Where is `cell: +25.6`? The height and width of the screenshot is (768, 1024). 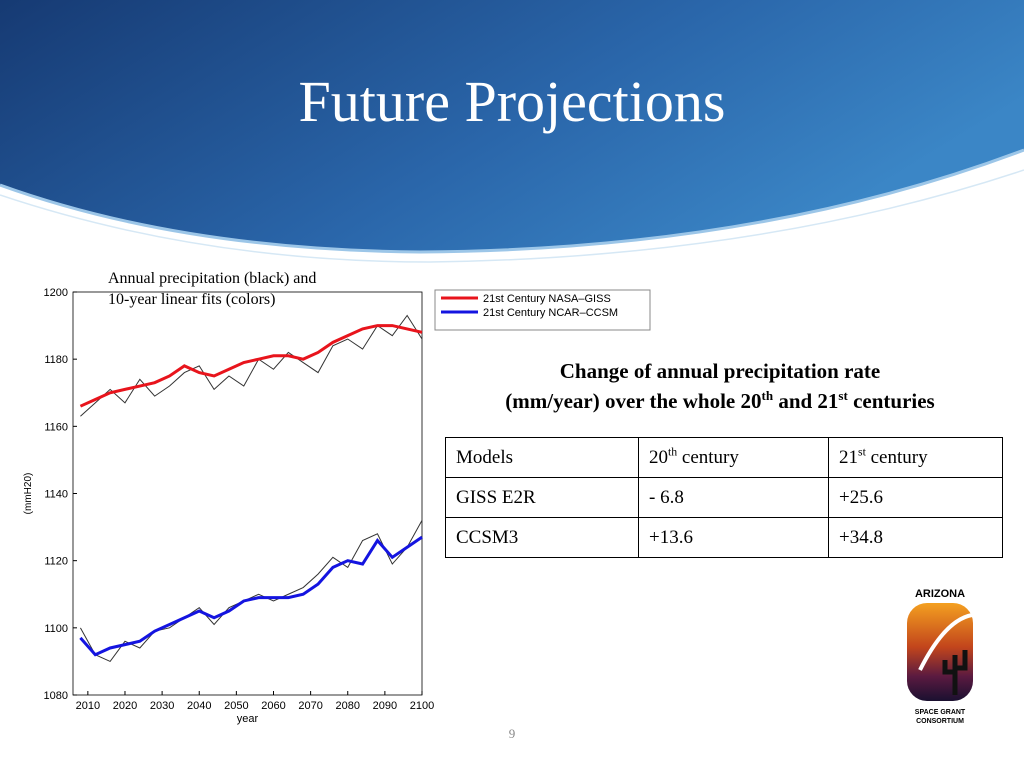 cell: +25.6 is located at coordinates (915, 497).